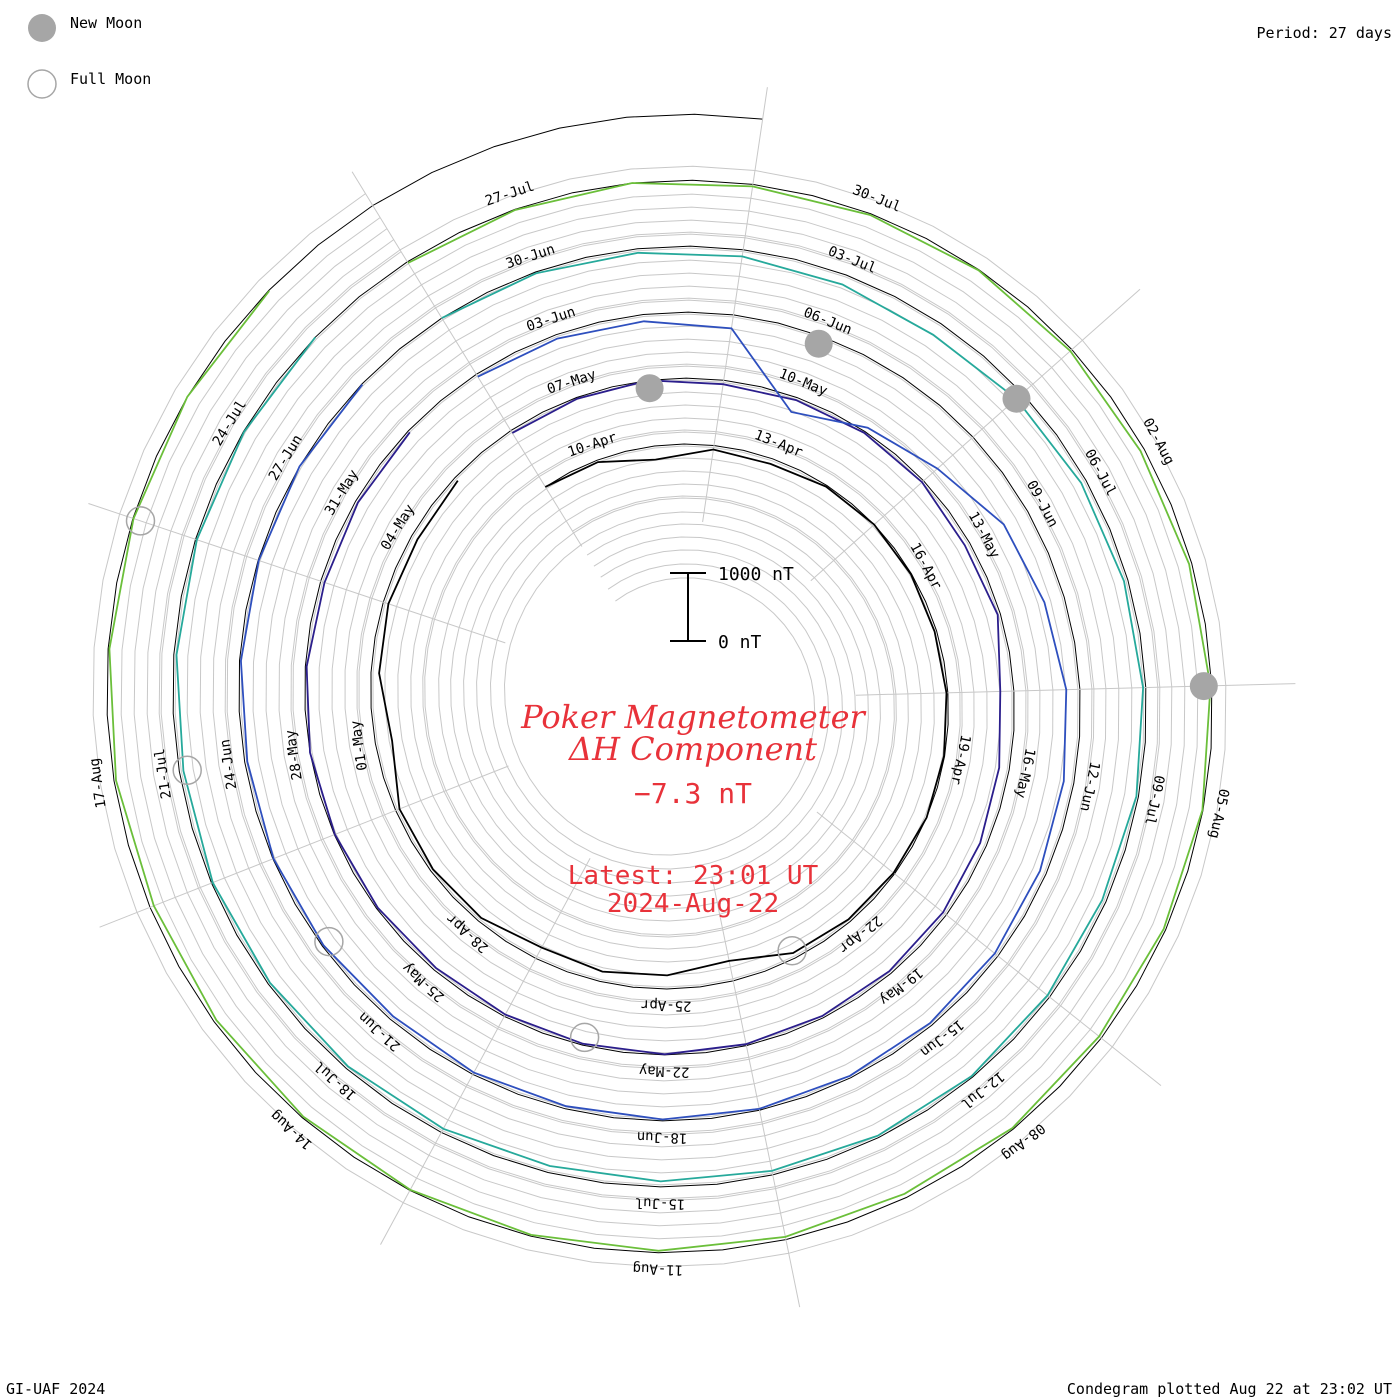  I want to click on date-label: 10-May, so click(803, 383).